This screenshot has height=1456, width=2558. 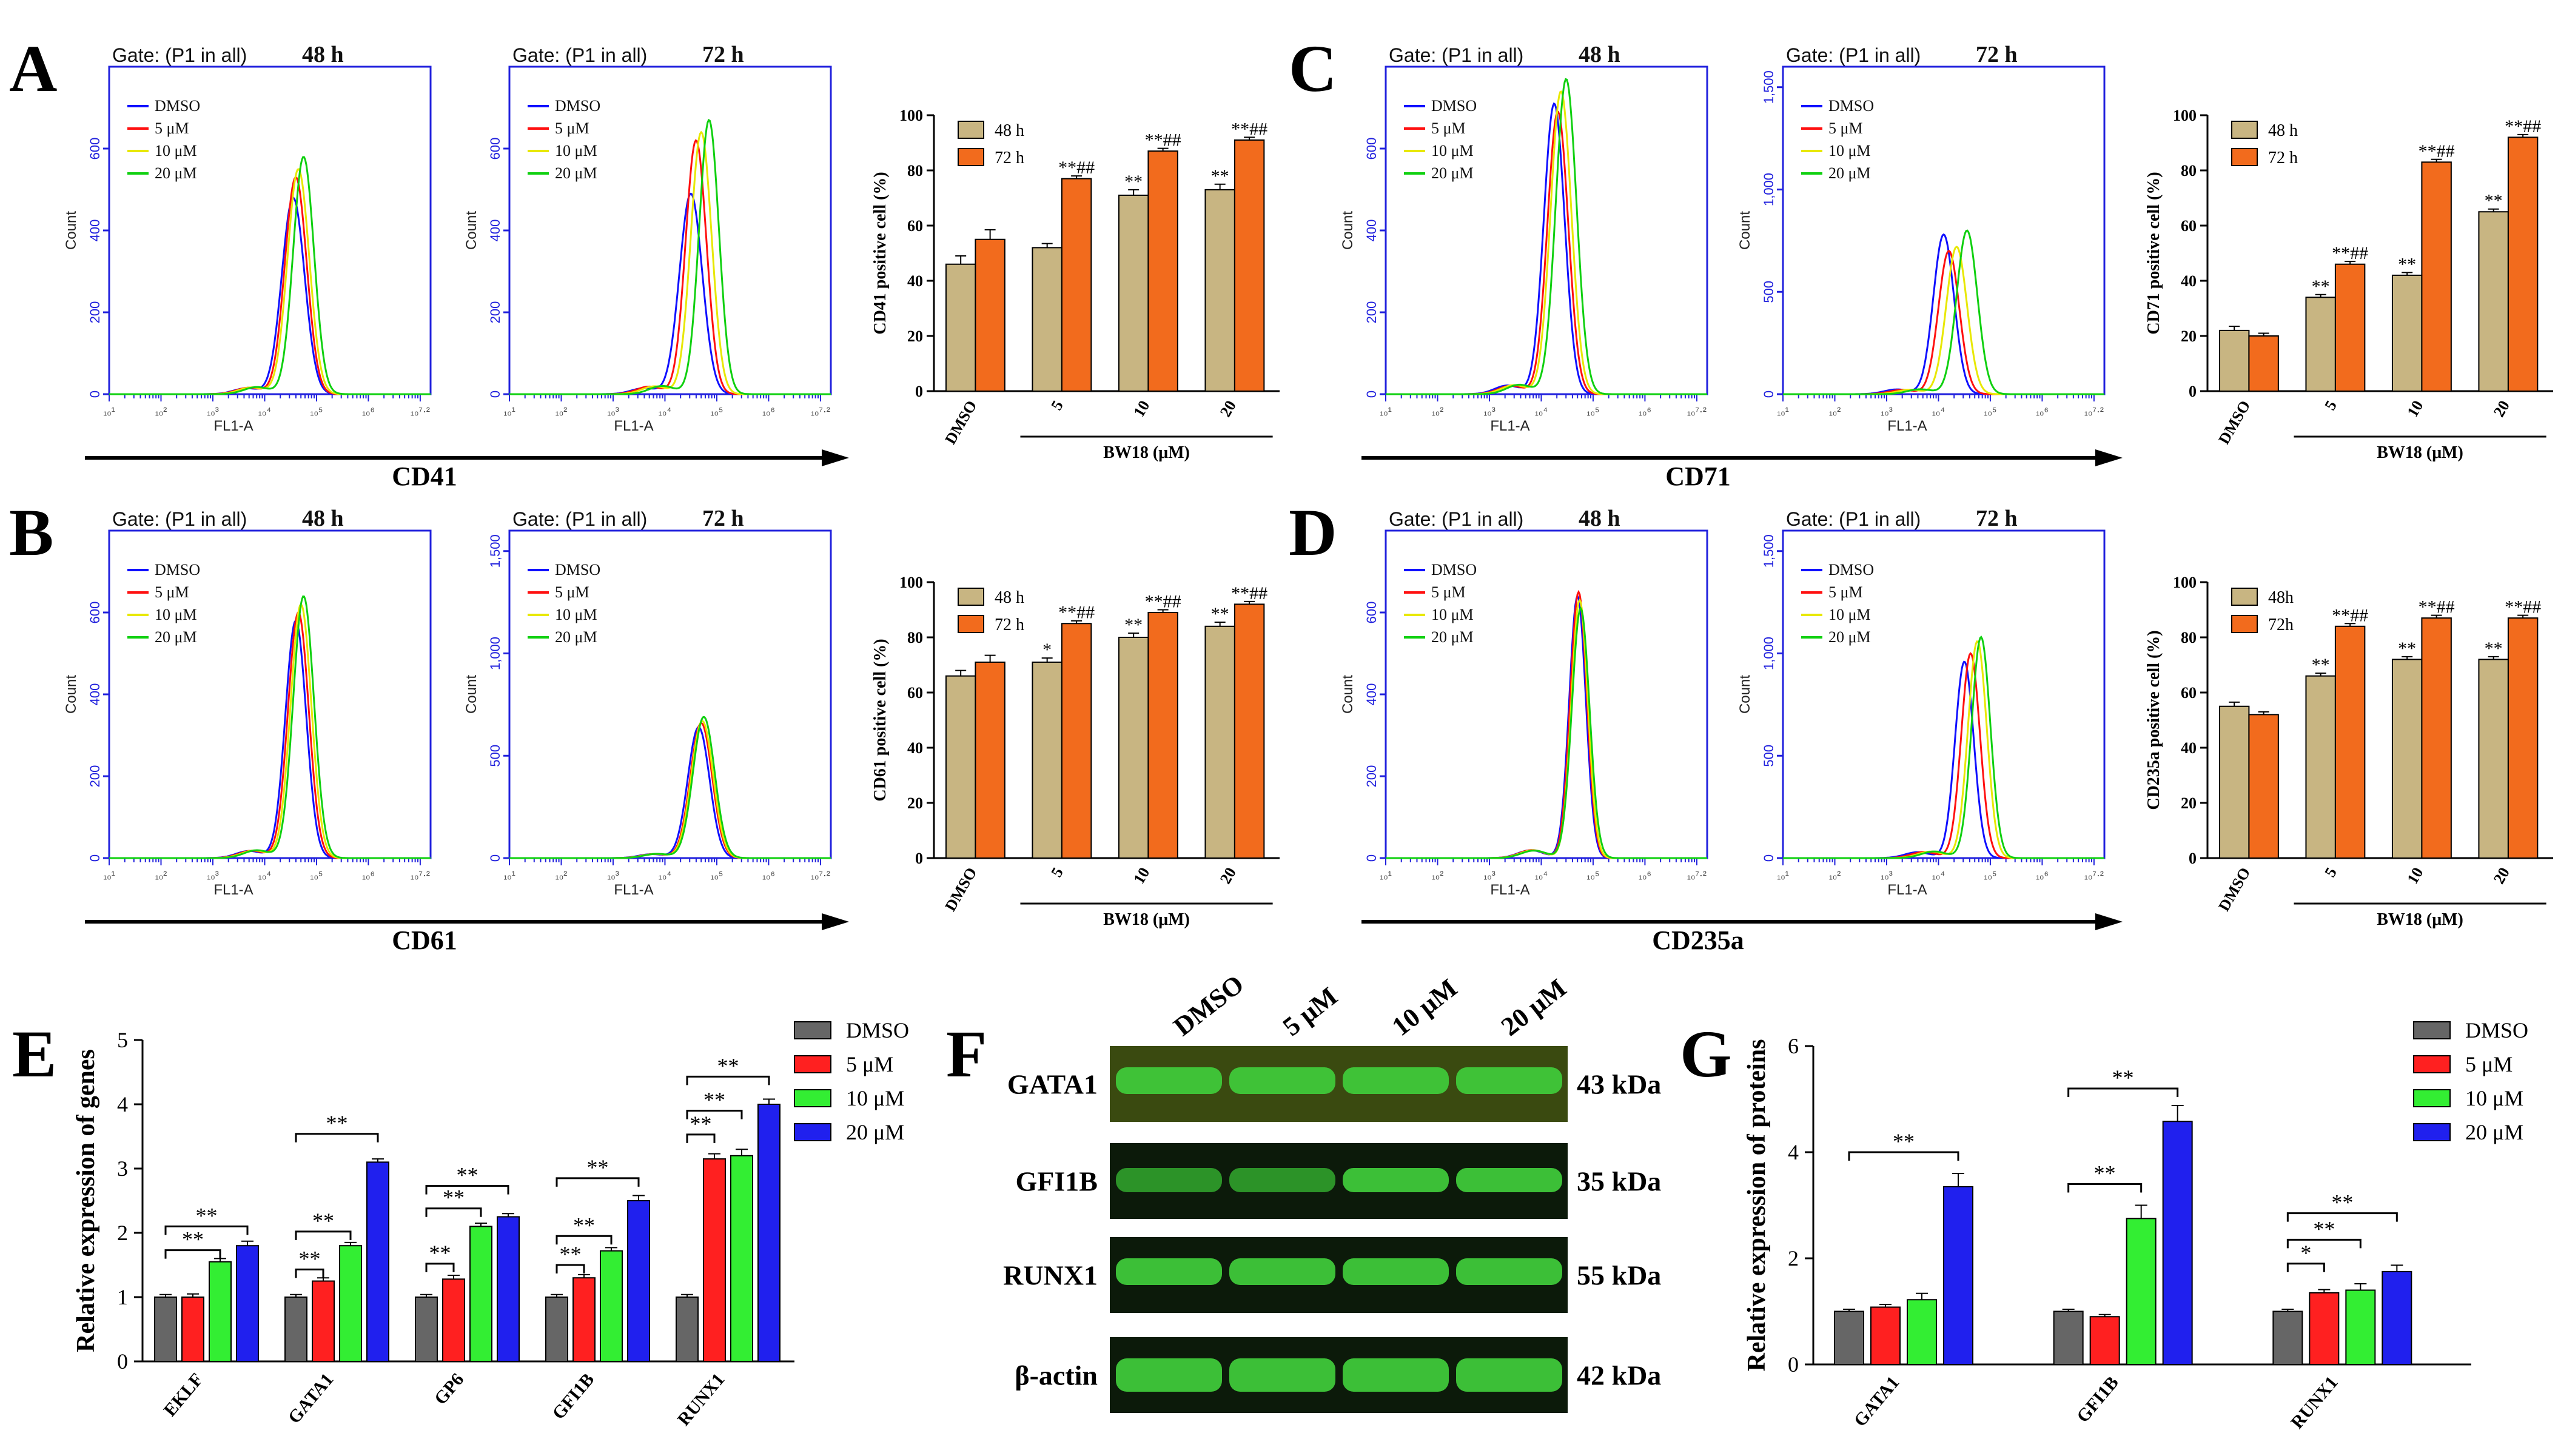 What do you see at coordinates (449, 1389) in the screenshot?
I see `x-tick-label: GP6` at bounding box center [449, 1389].